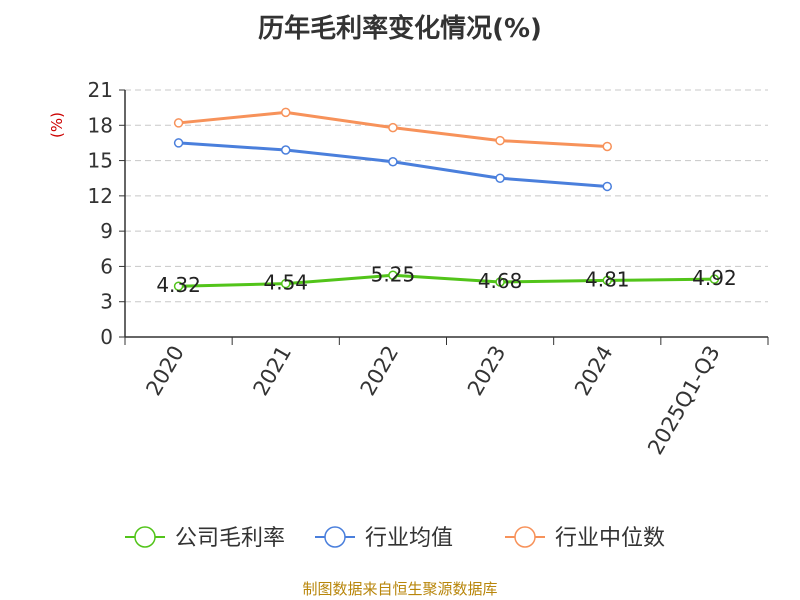  I want to click on y-tick-label: 18, so click(100, 125).